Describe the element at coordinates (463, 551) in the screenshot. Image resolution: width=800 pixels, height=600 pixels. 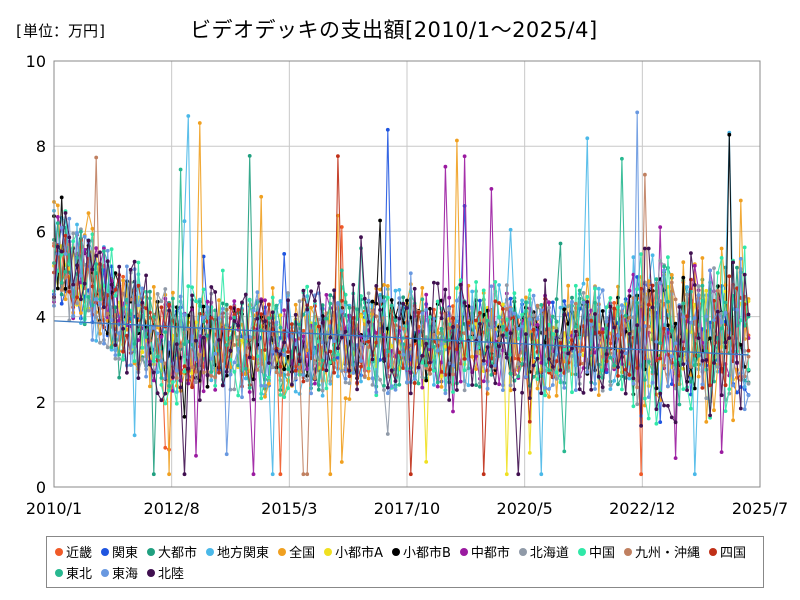
I see `legend-marker-icon` at that location.